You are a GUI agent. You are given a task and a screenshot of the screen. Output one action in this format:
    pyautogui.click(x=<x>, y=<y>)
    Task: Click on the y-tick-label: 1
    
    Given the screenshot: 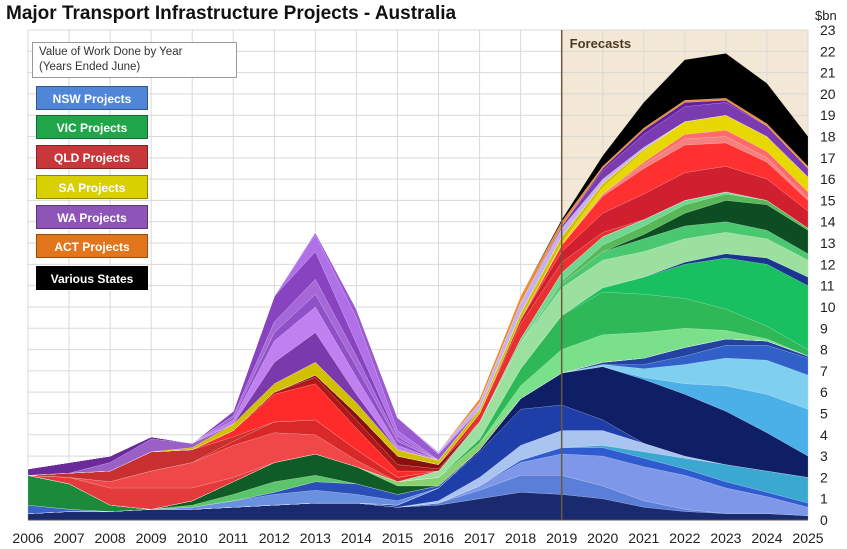 What is the action you would take?
    pyautogui.click(x=824, y=499)
    